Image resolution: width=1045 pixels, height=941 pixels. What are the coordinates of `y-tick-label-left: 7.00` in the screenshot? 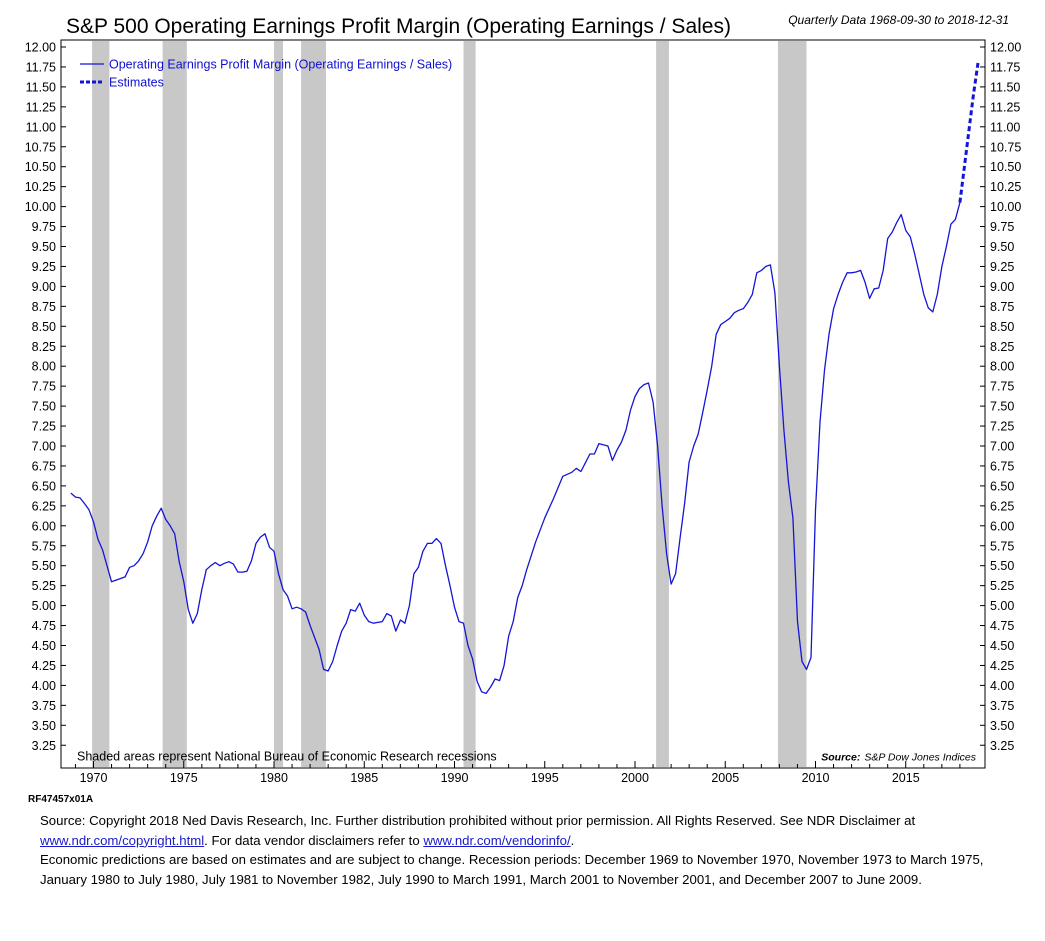 It's located at (44, 447).